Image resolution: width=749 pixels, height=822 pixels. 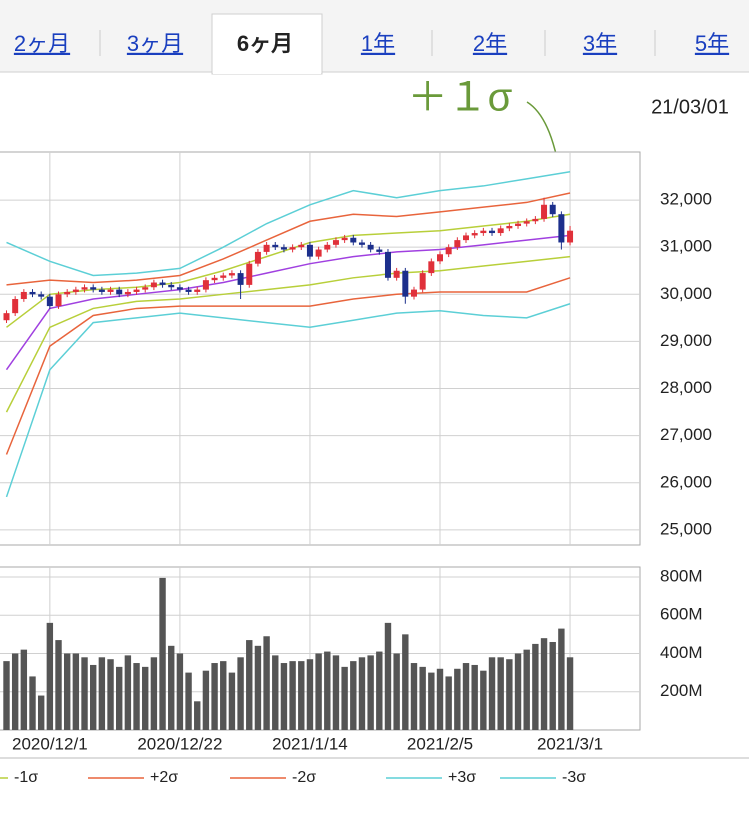 I want to click on tab: 3年, so click(x=600, y=43).